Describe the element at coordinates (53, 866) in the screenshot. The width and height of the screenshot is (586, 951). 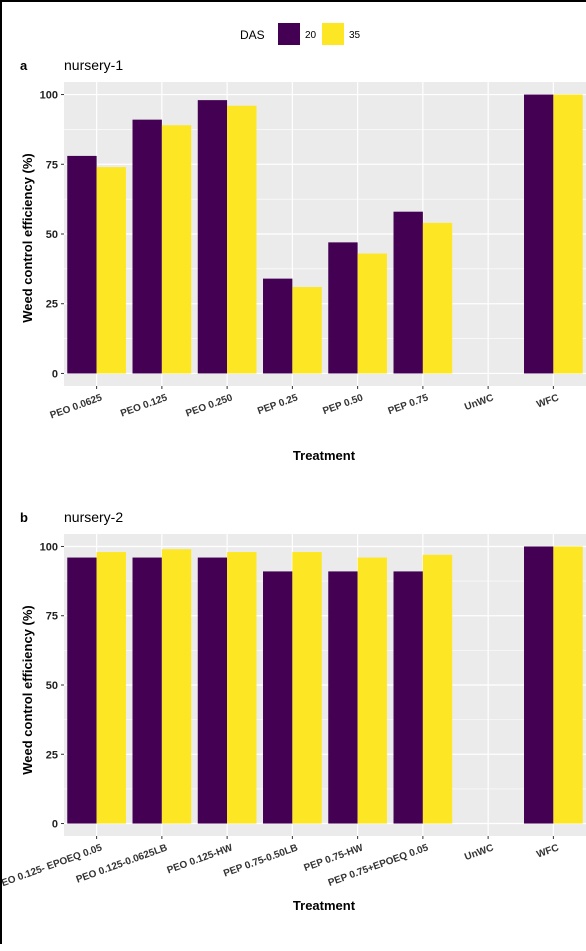
I see `x-tick-label: PEO 0.125- EPOEQ 0.05` at that location.